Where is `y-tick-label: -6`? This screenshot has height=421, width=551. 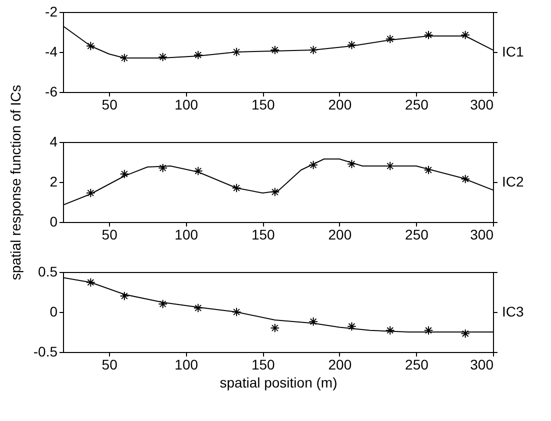 y-tick-label: -6 is located at coordinates (51, 92).